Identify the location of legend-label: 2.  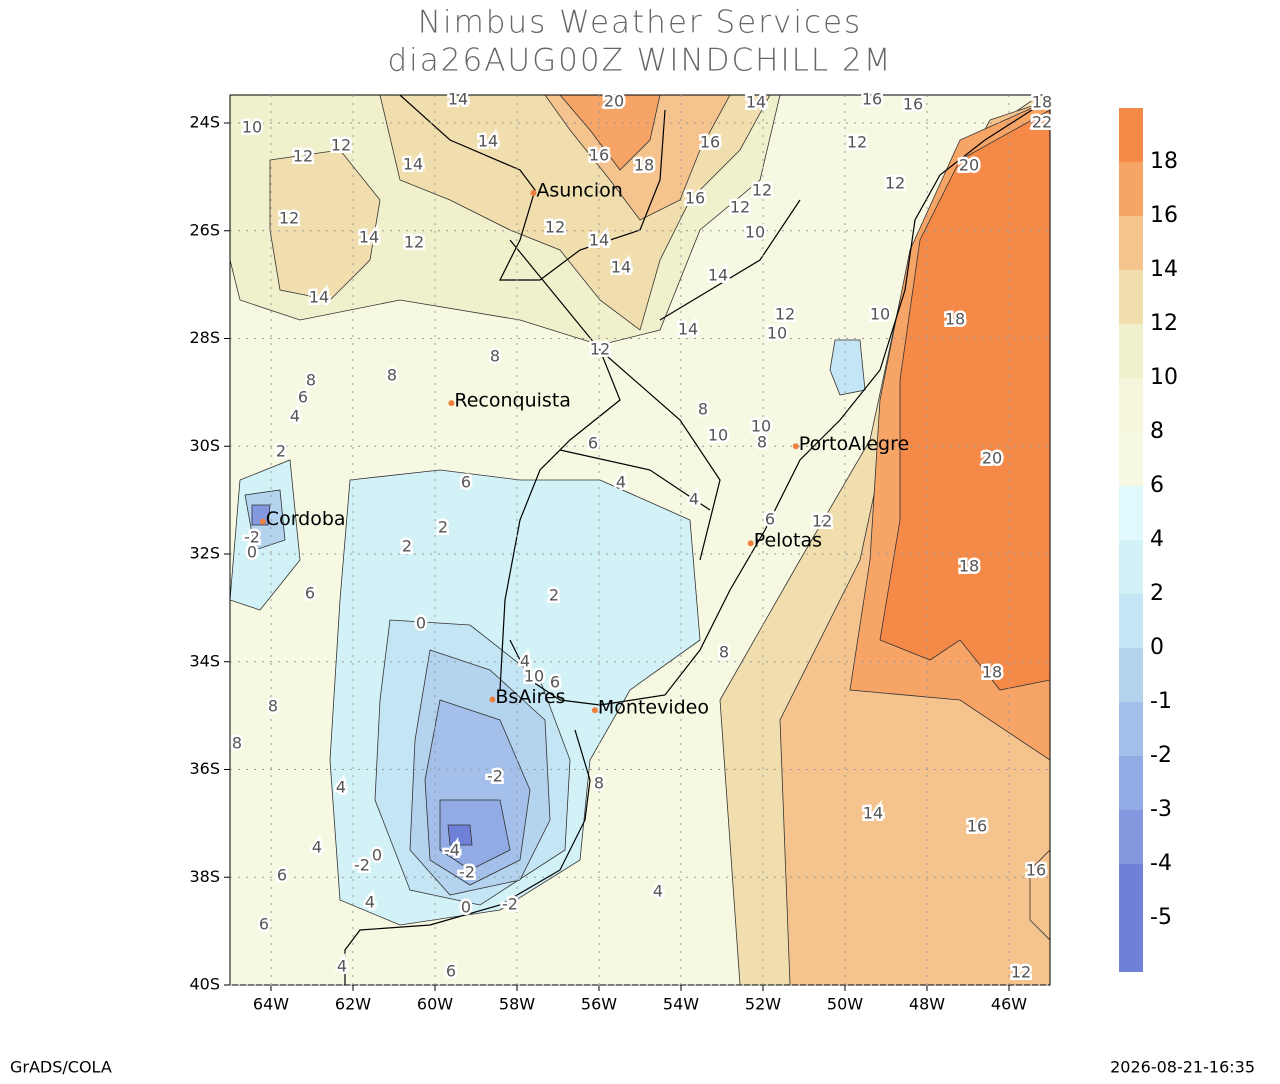
(1157, 593).